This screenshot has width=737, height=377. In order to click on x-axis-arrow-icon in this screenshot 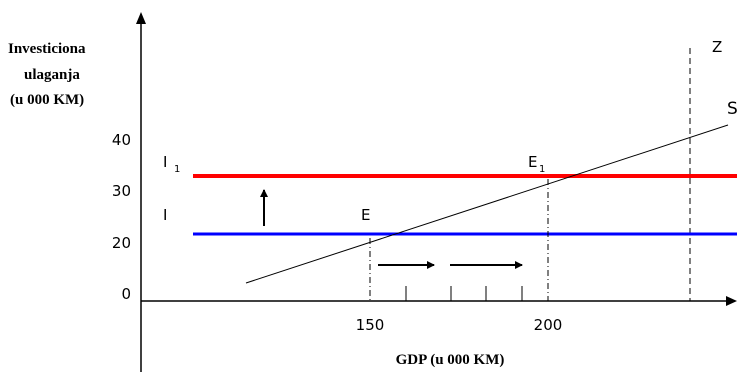, I will do `click(731, 301)`.